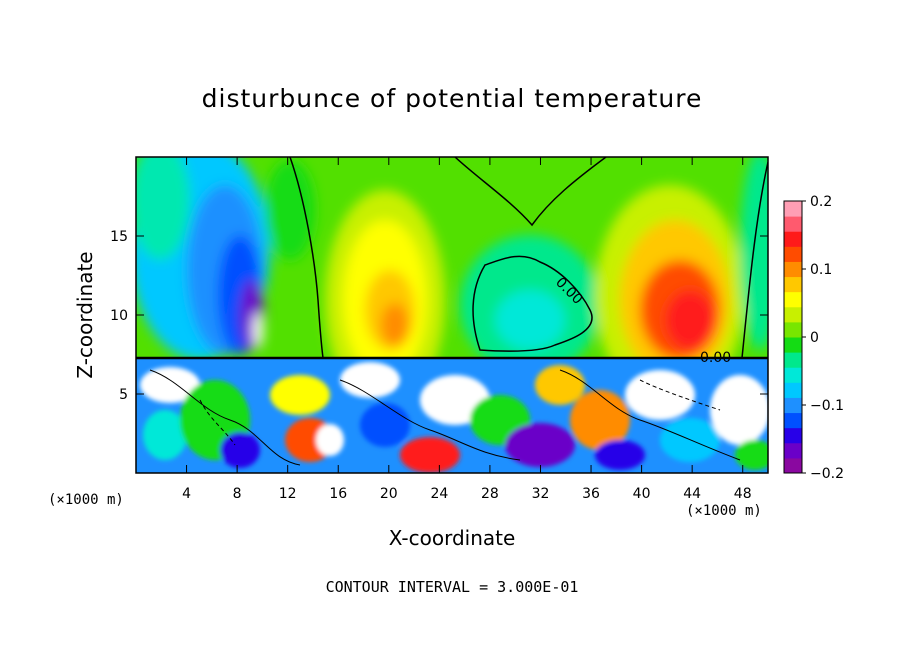 The image size is (904, 654). Describe the element at coordinates (827, 406) in the screenshot. I see `colorbar-tick-label: −0.1` at that location.